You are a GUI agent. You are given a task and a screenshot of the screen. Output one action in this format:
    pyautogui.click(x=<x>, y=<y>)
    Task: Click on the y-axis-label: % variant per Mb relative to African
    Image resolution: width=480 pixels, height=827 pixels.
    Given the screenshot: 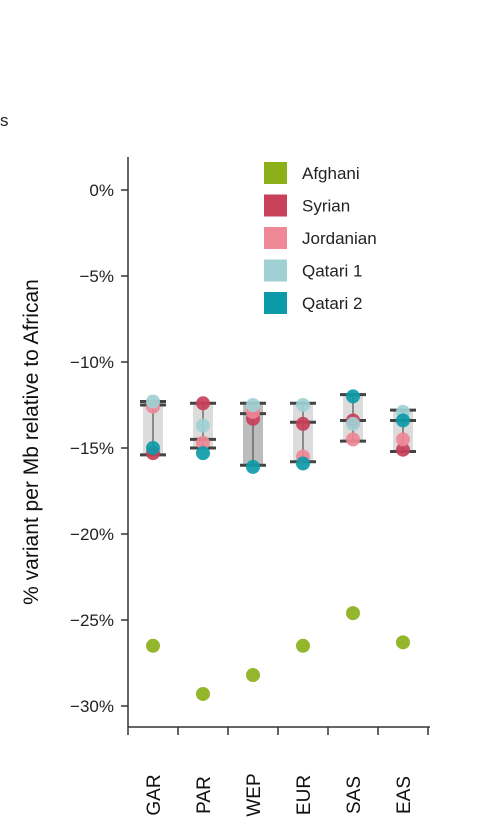 What is the action you would take?
    pyautogui.click(x=31, y=442)
    